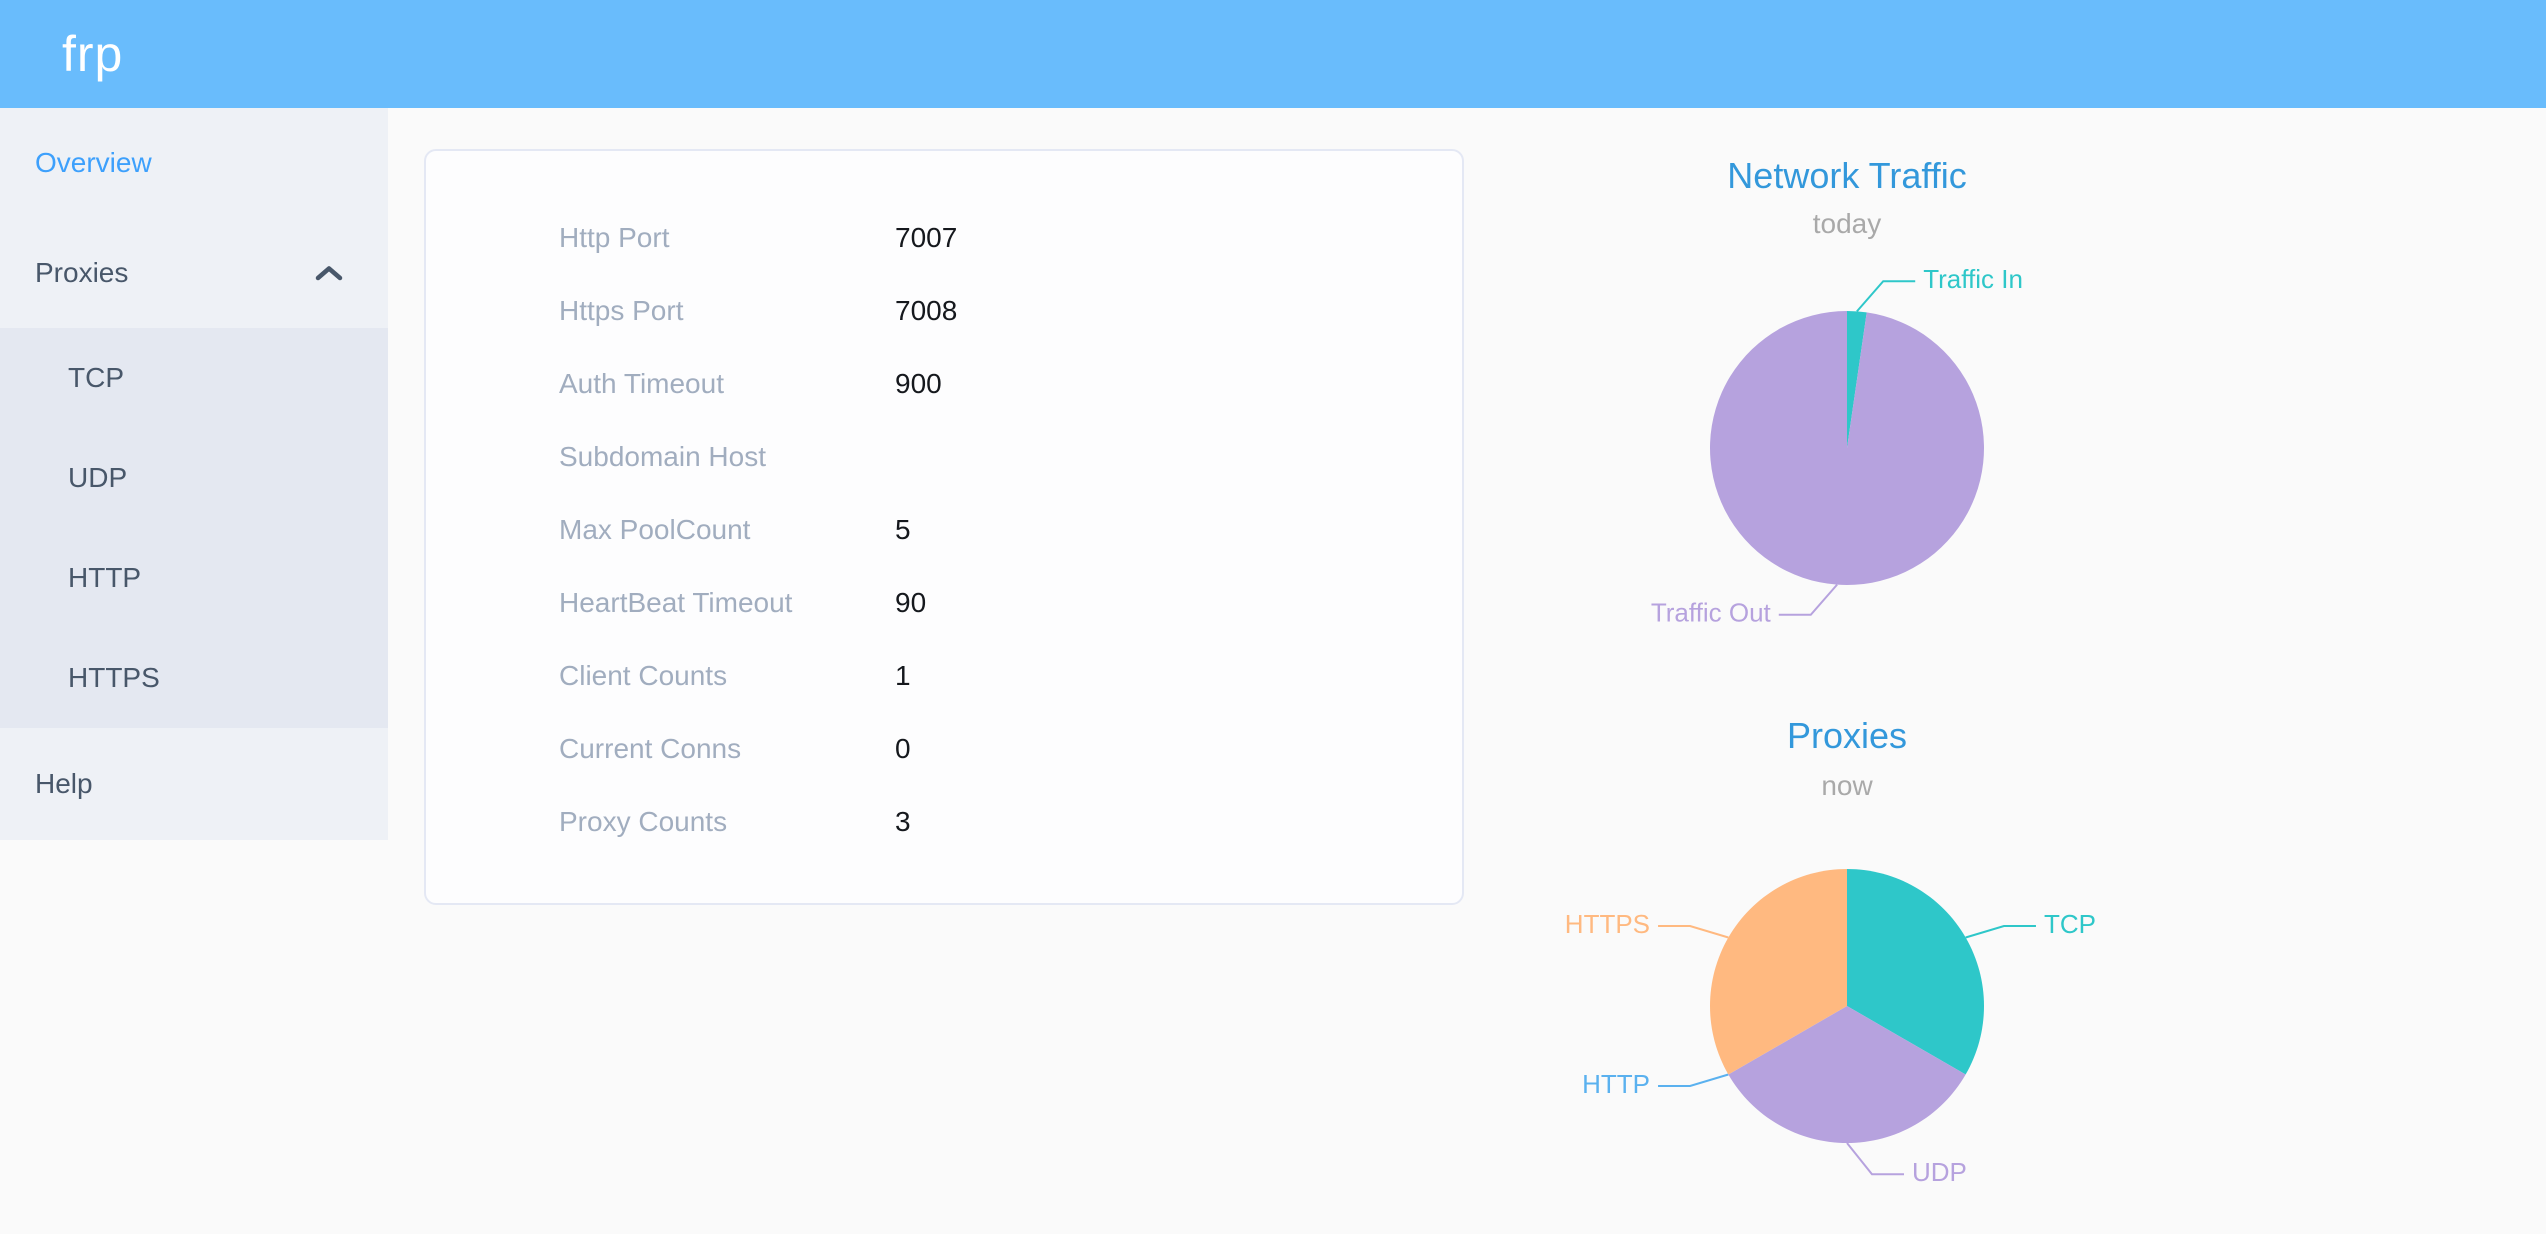 The height and width of the screenshot is (1234, 2546). Describe the element at coordinates (1711, 613) in the screenshot. I see `pie-label-traffic-out: Traffic Out` at that location.